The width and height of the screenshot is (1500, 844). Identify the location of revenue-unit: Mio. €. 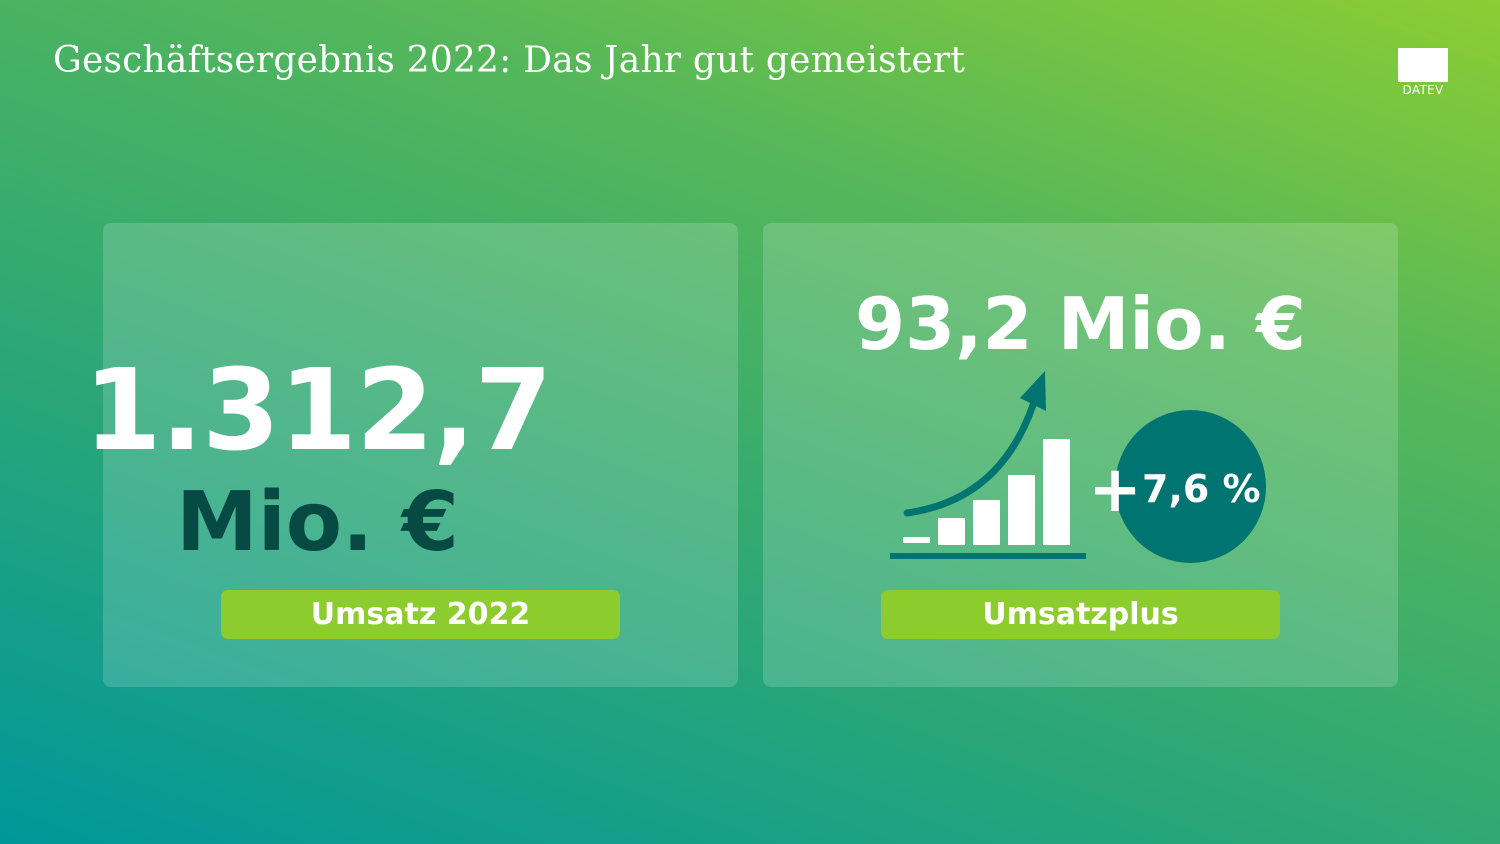
(317, 522).